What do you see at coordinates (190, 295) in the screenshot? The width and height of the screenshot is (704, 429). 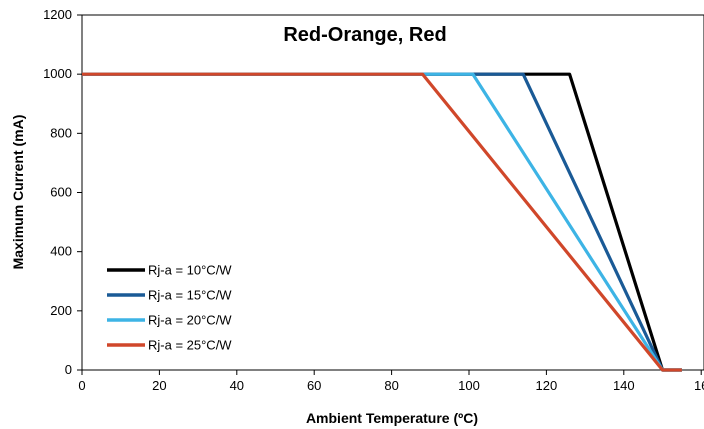 I see `legend-label: Rj-a = 15°C/W` at bounding box center [190, 295].